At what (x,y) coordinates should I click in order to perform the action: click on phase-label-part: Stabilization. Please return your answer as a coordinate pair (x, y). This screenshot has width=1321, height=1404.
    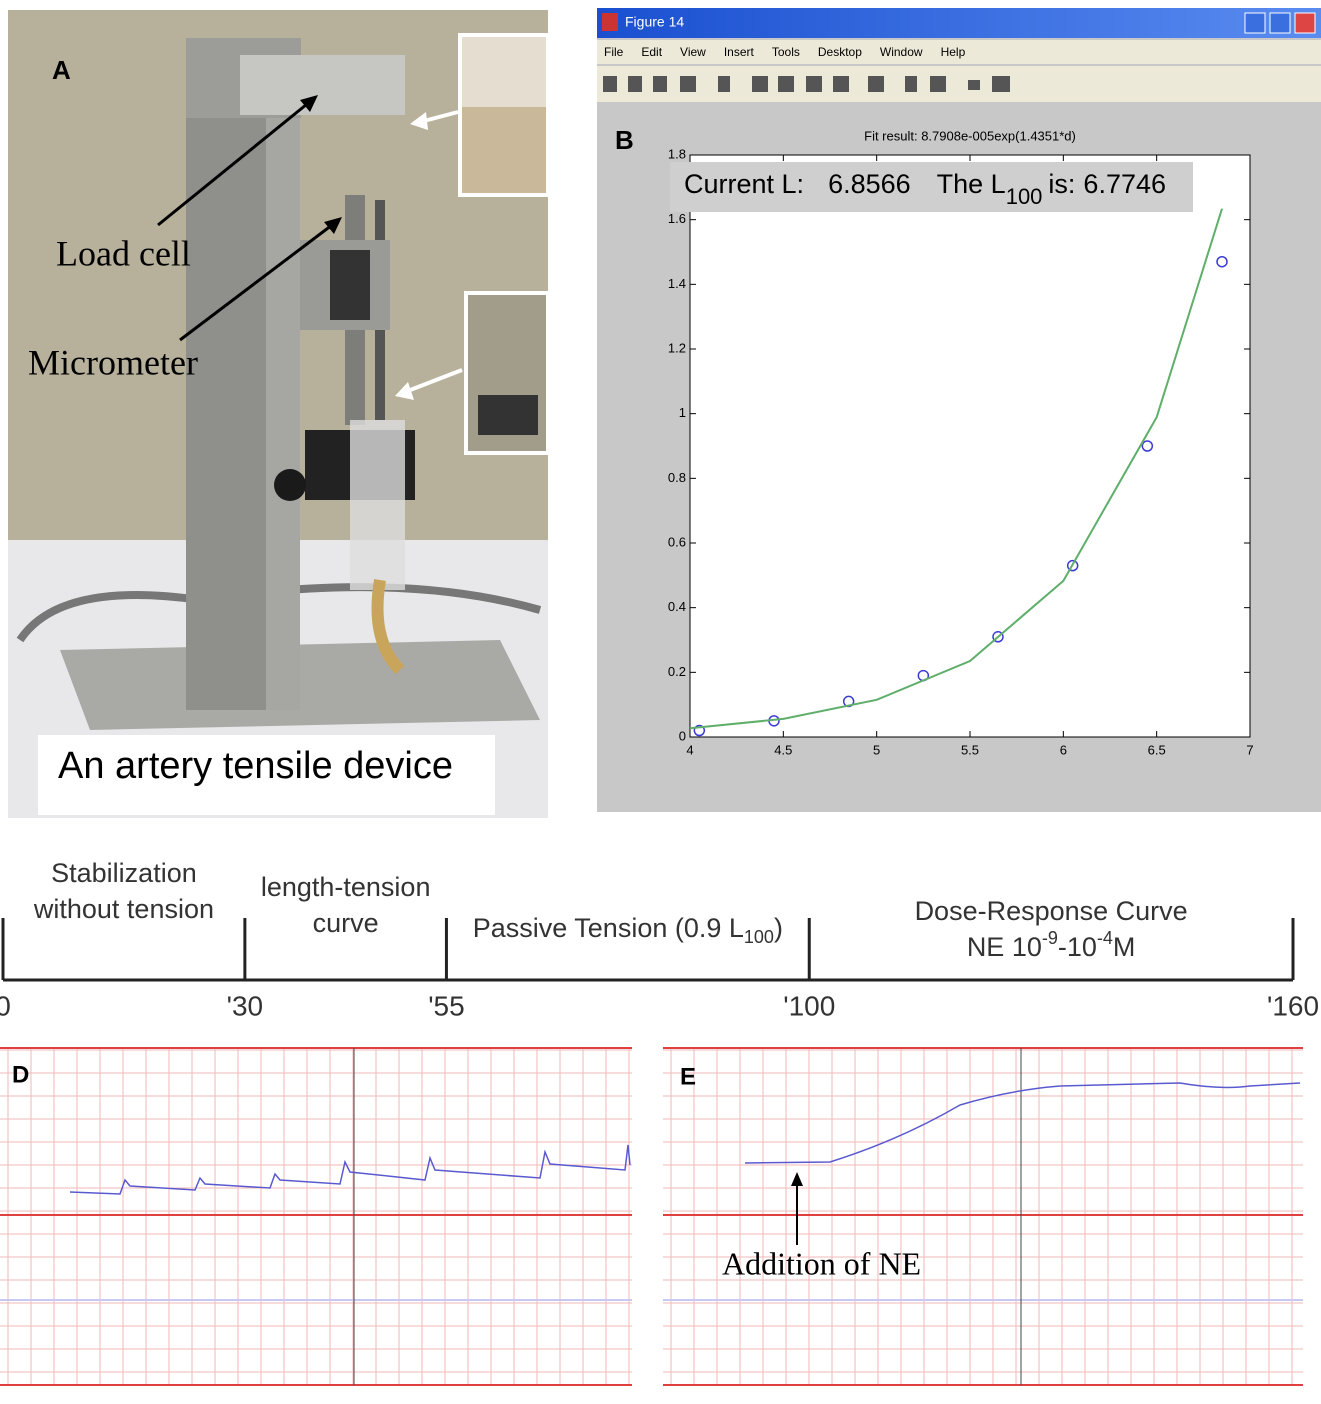
    Looking at the image, I should click on (124, 873).